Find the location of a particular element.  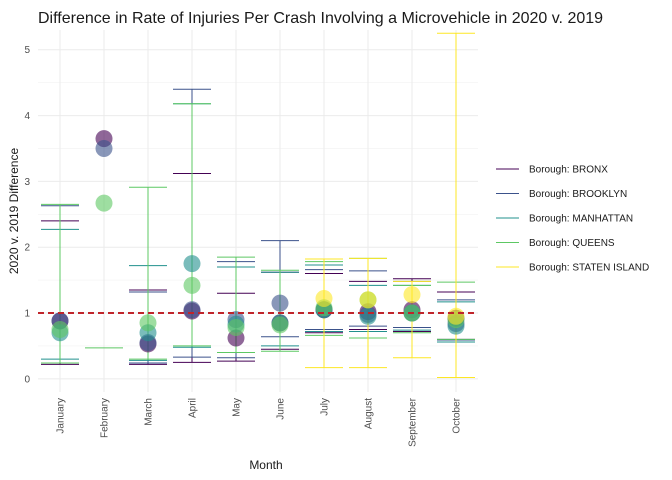

y-axis-title: 2020 v. 2019 Difference is located at coordinates (14, 211).